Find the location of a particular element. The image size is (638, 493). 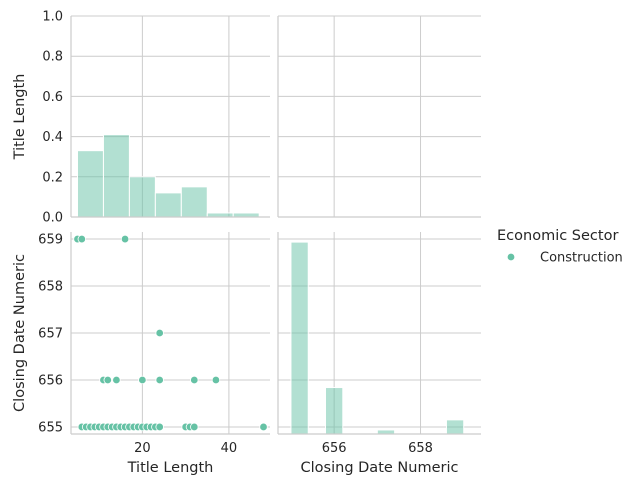

y-tick-label: 657 is located at coordinates (50, 334).